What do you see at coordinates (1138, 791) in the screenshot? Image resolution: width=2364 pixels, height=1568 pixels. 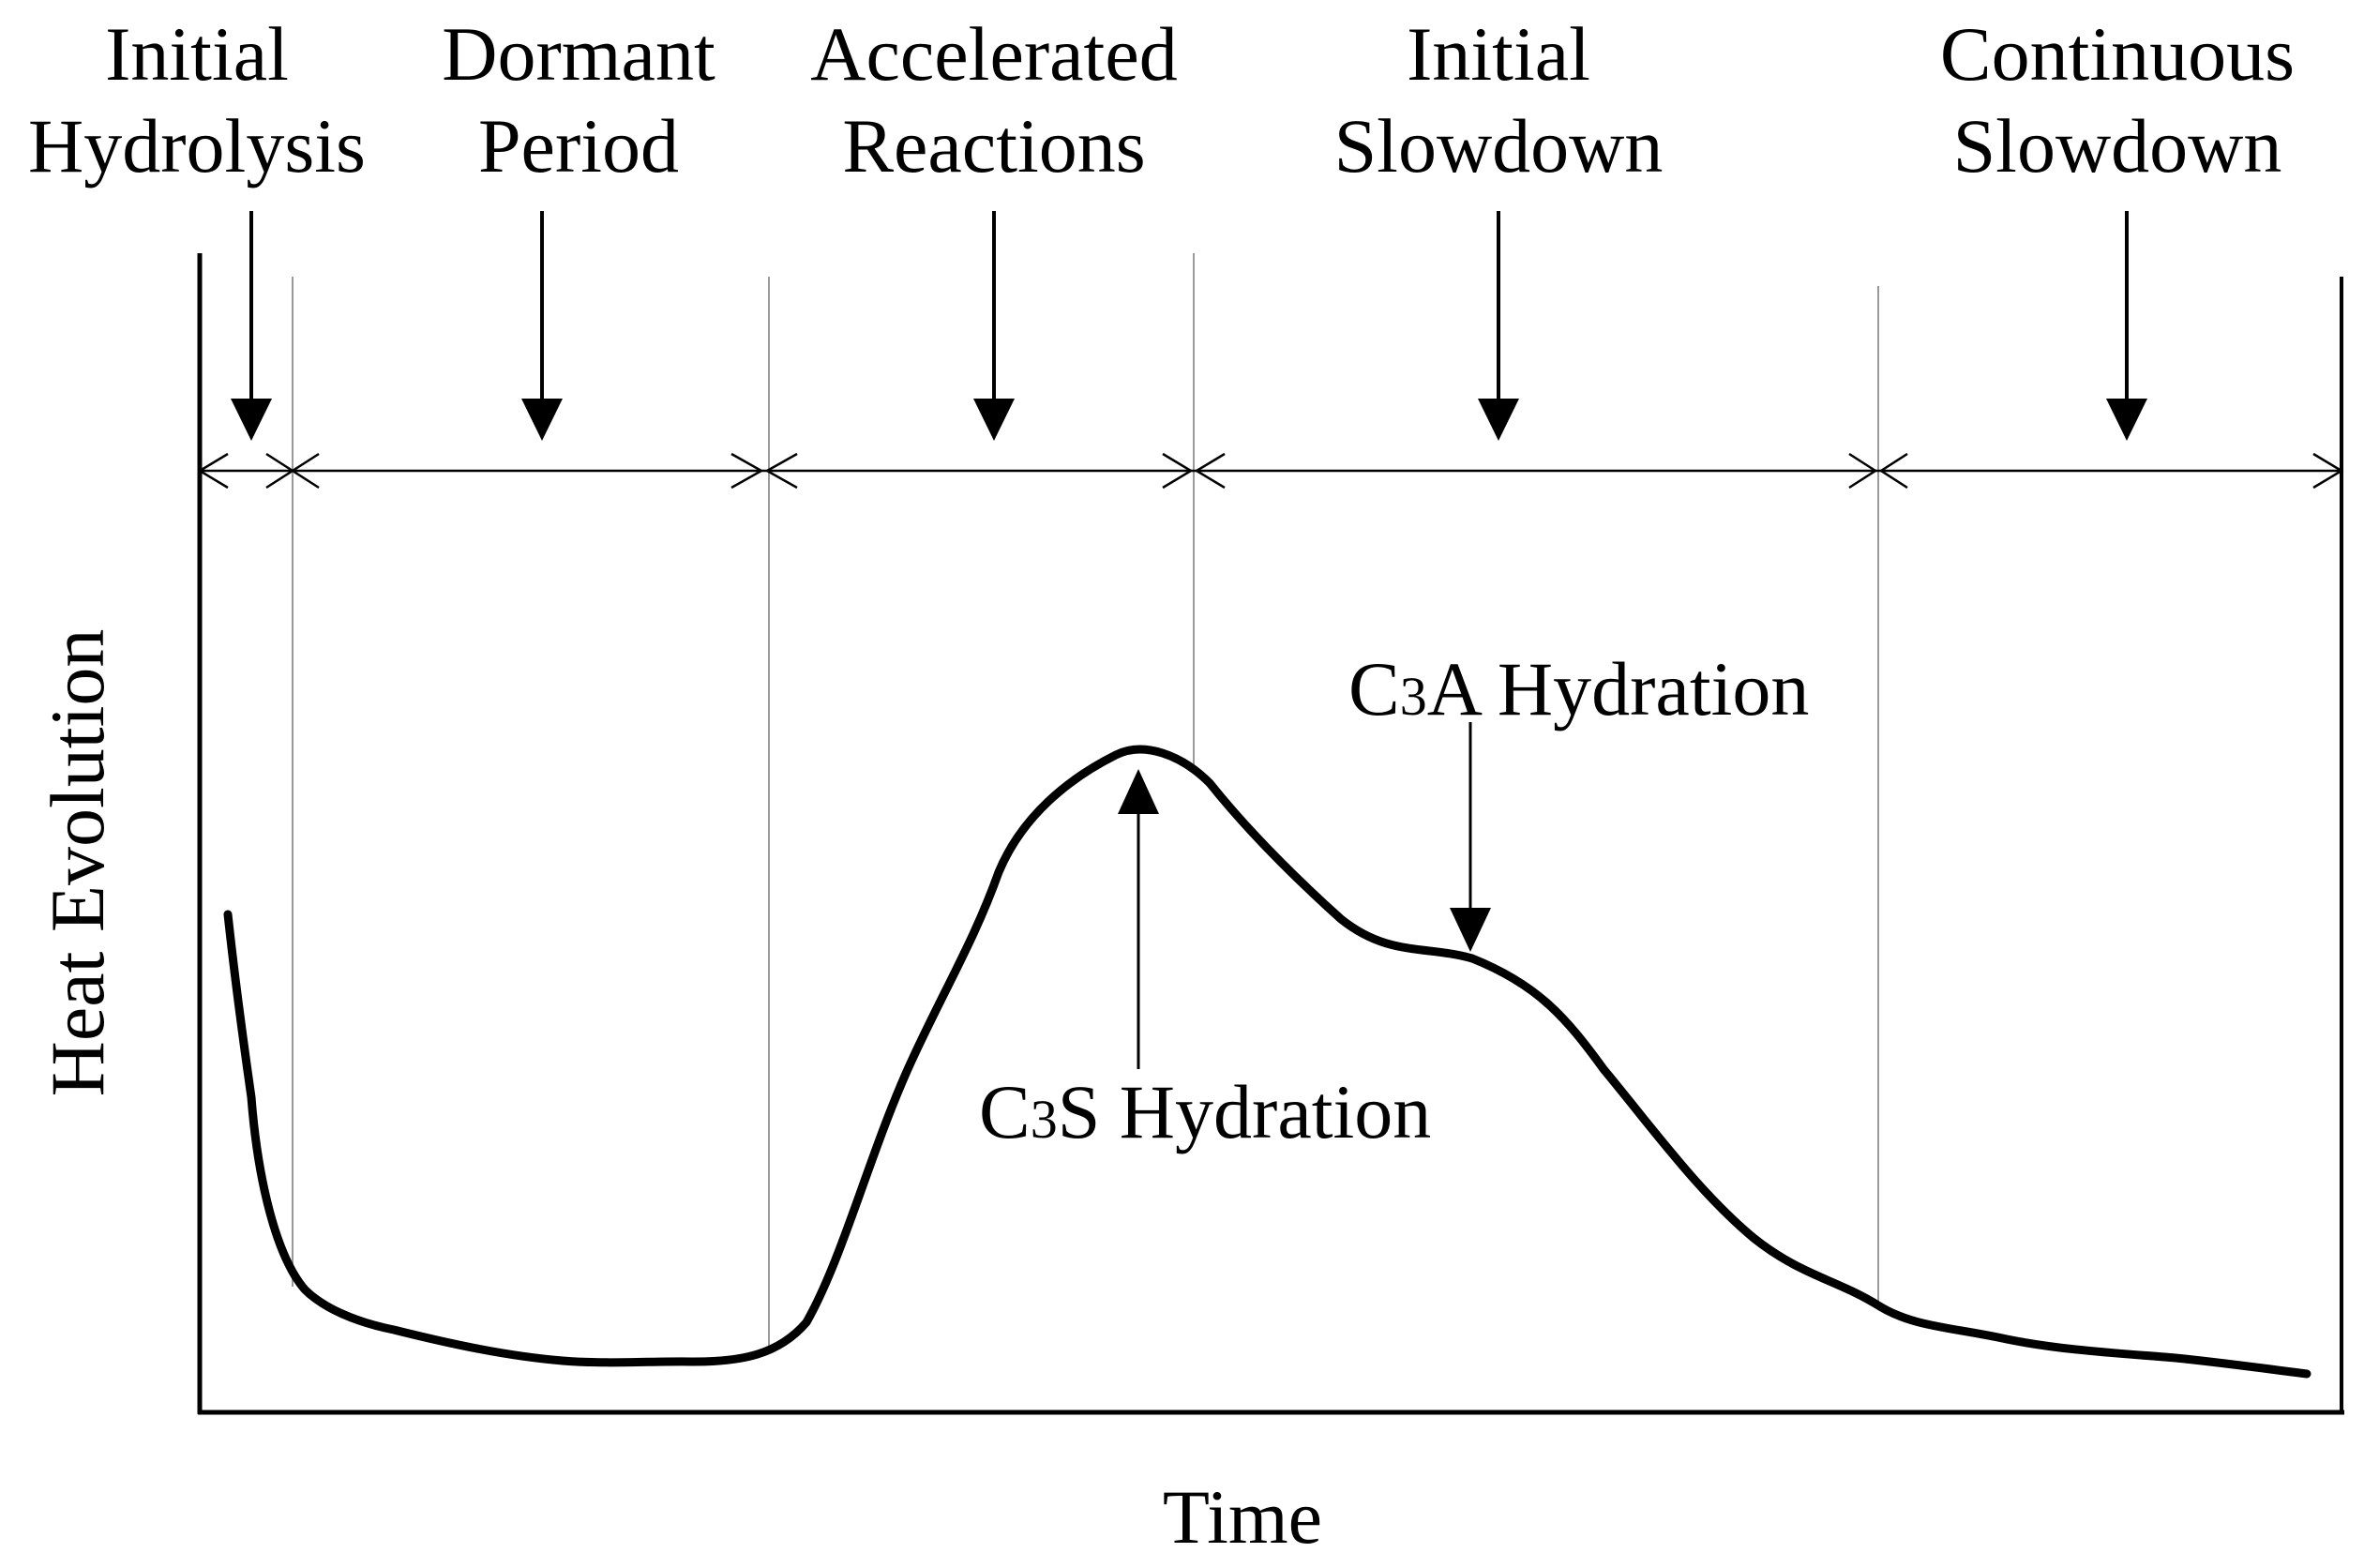 I see `arrow-up-icon` at bounding box center [1138, 791].